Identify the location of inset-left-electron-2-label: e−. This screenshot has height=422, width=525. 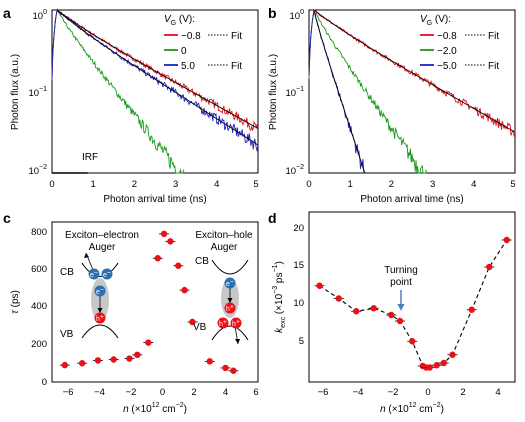
(107, 274).